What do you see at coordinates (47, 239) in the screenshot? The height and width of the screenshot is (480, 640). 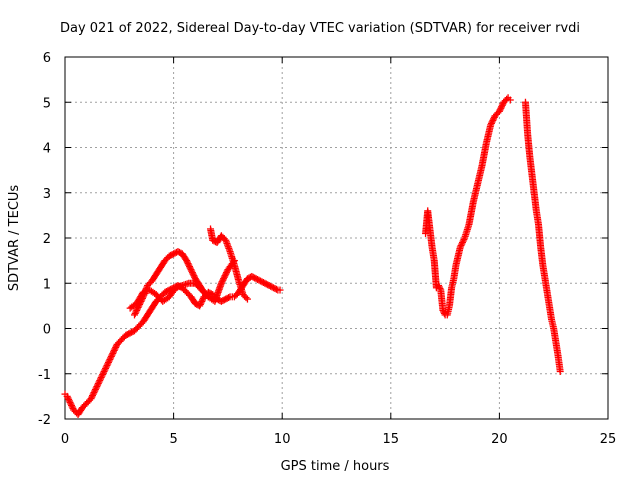 I see `y-tick-label: 2` at bounding box center [47, 239].